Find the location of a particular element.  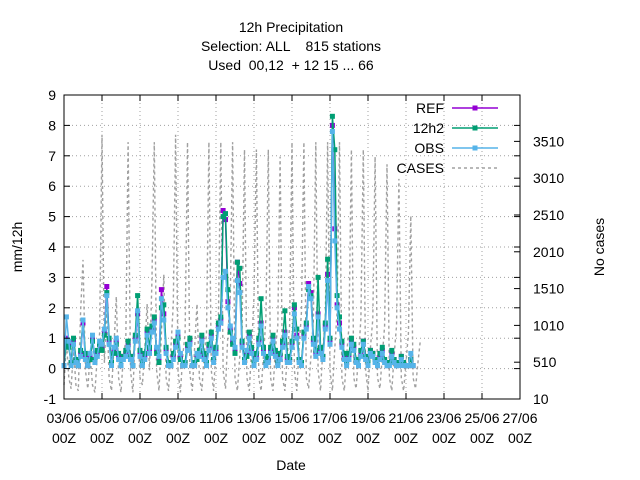

chart-title-line: Used 00,12 + 12 15 ... 66 is located at coordinates (291, 65).